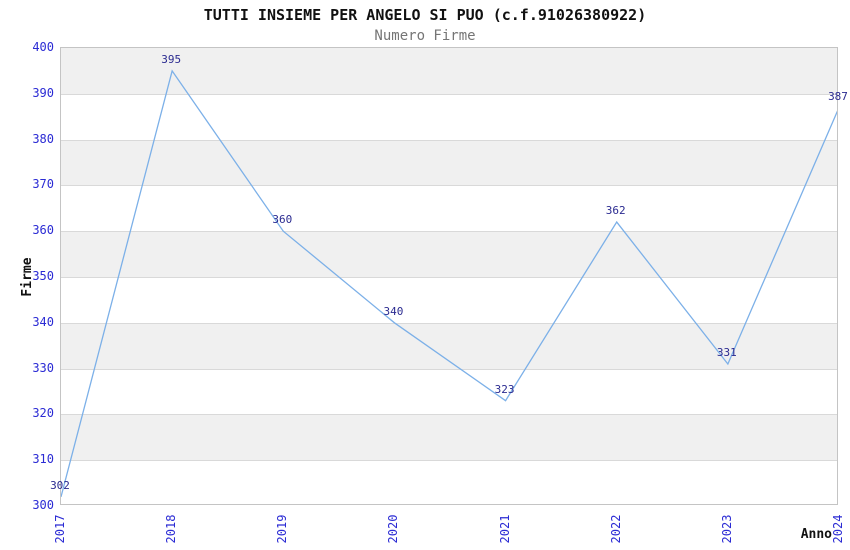  Describe the element at coordinates (282, 220) in the screenshot. I see `data-label: 360` at that location.